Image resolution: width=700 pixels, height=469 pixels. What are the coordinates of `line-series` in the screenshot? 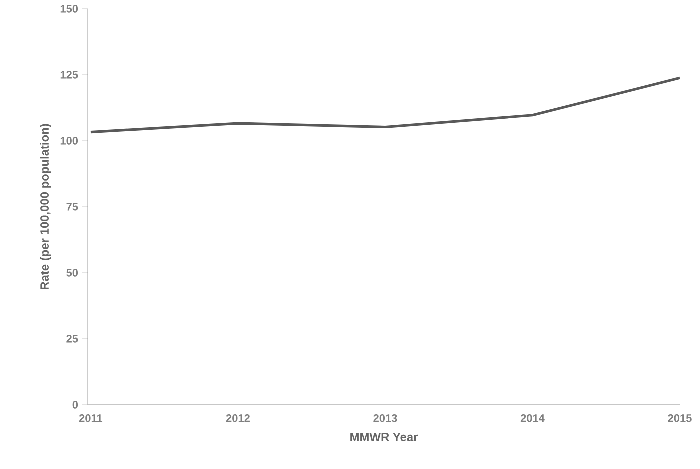 It's located at (386, 105).